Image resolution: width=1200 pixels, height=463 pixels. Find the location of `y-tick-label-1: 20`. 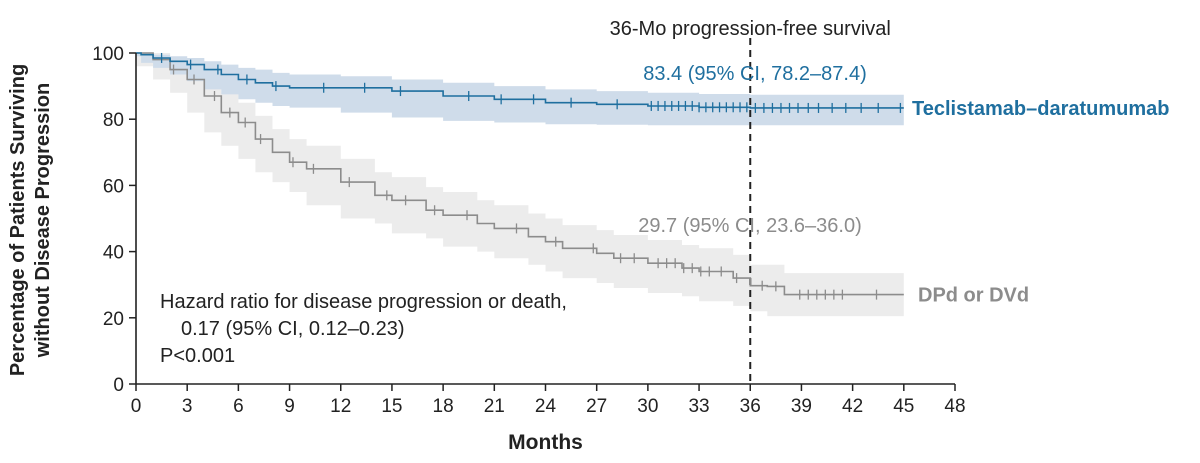

y-tick-label-1: 20 is located at coordinates (113, 319).